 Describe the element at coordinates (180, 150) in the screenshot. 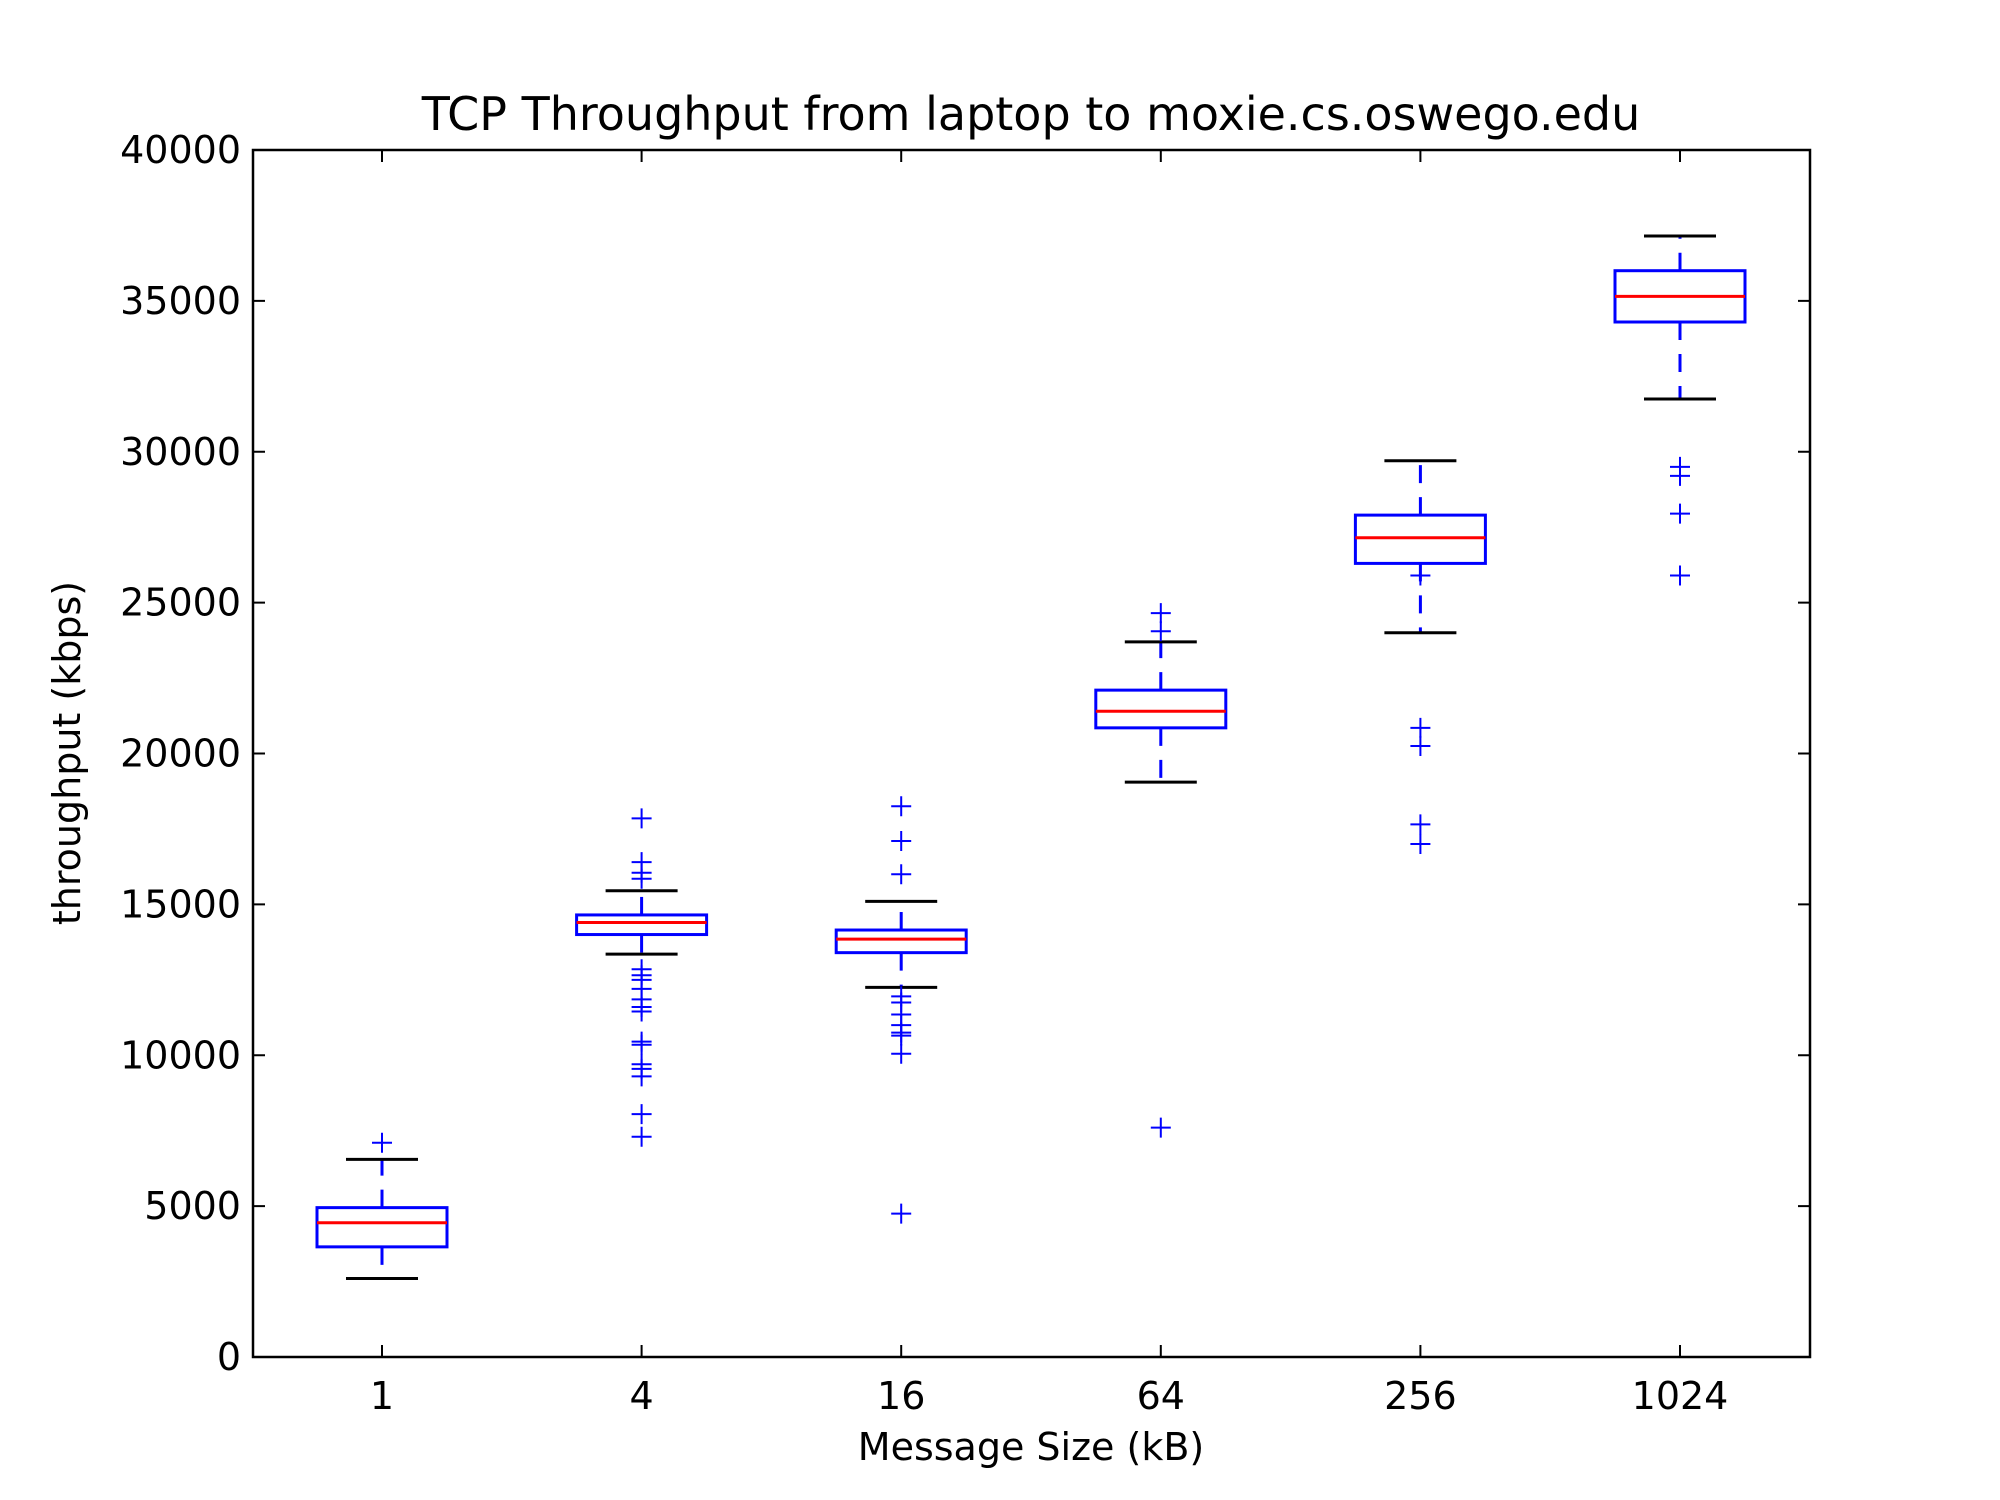

I see `y-tick-label: 40000` at that location.